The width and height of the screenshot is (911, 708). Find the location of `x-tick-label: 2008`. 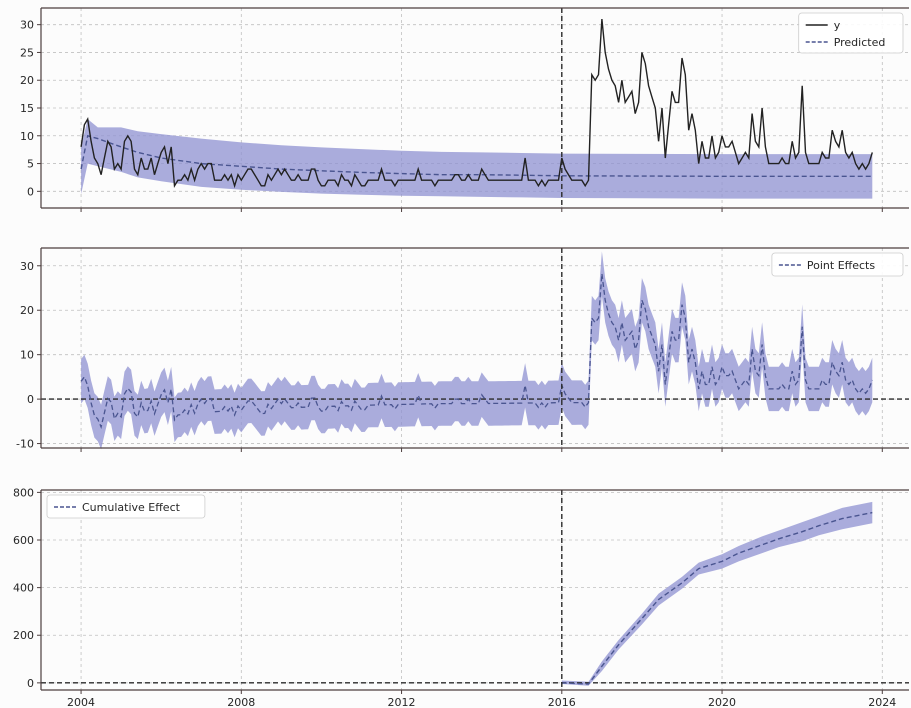

x-tick-label: 2008 is located at coordinates (241, 702).